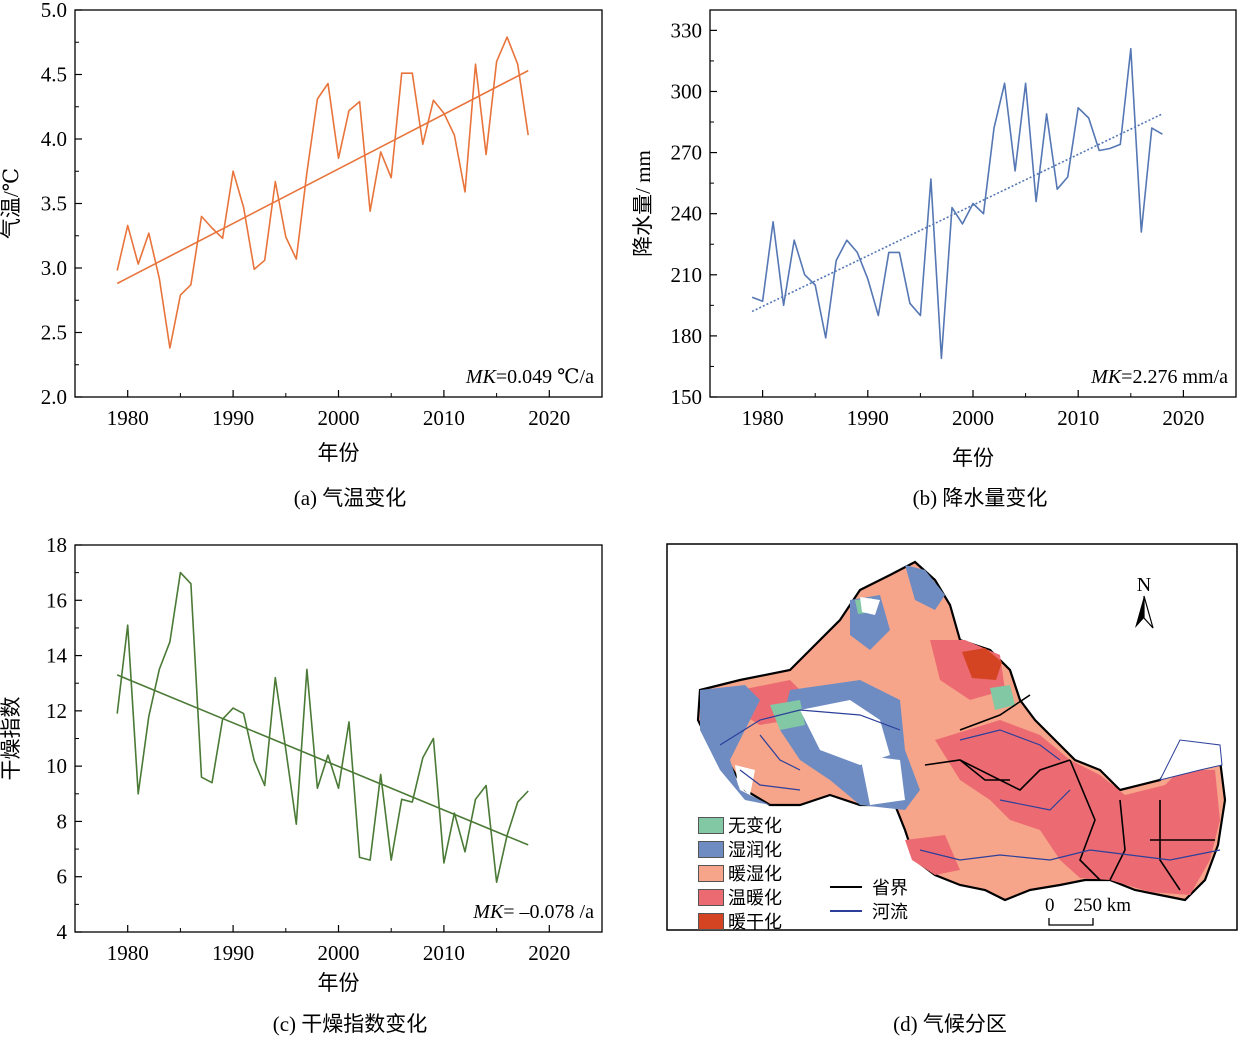 The image size is (1238, 1050). Describe the element at coordinates (1159, 377) in the screenshot. I see `mk-annotation: MK=2.276 mm/a` at that location.